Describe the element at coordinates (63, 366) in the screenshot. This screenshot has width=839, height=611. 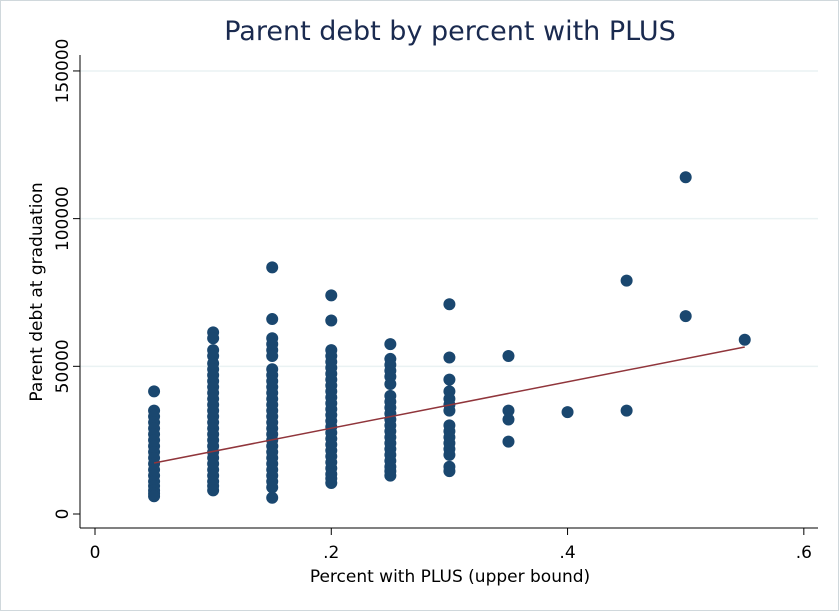
I see `y-tick-label: 50000` at that location.